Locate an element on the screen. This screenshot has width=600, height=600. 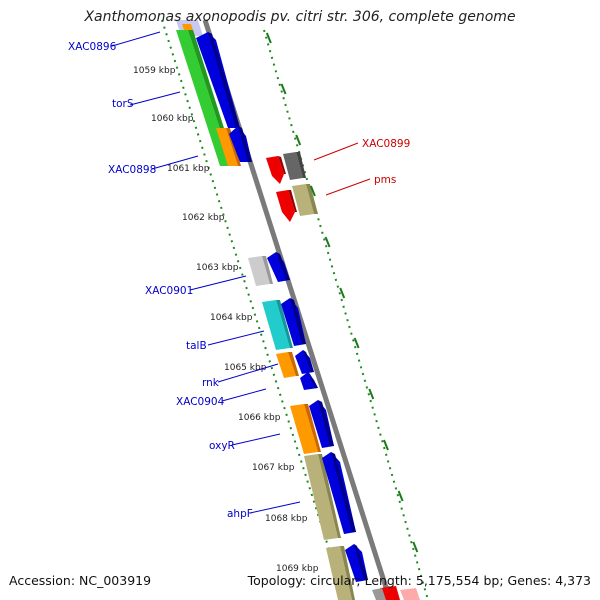
feature-orange-1-shade is located at coordinates (233, 147).